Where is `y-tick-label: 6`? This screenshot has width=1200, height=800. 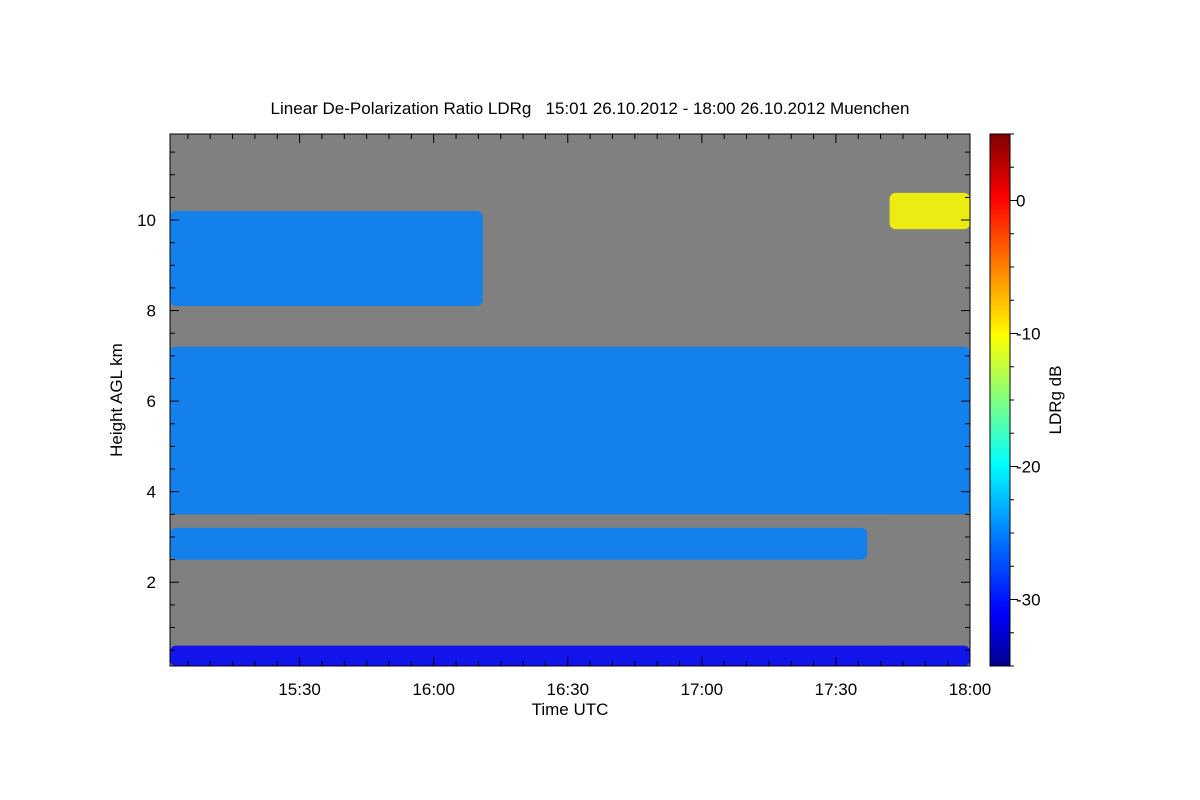 y-tick-label: 6 is located at coordinates (151, 401).